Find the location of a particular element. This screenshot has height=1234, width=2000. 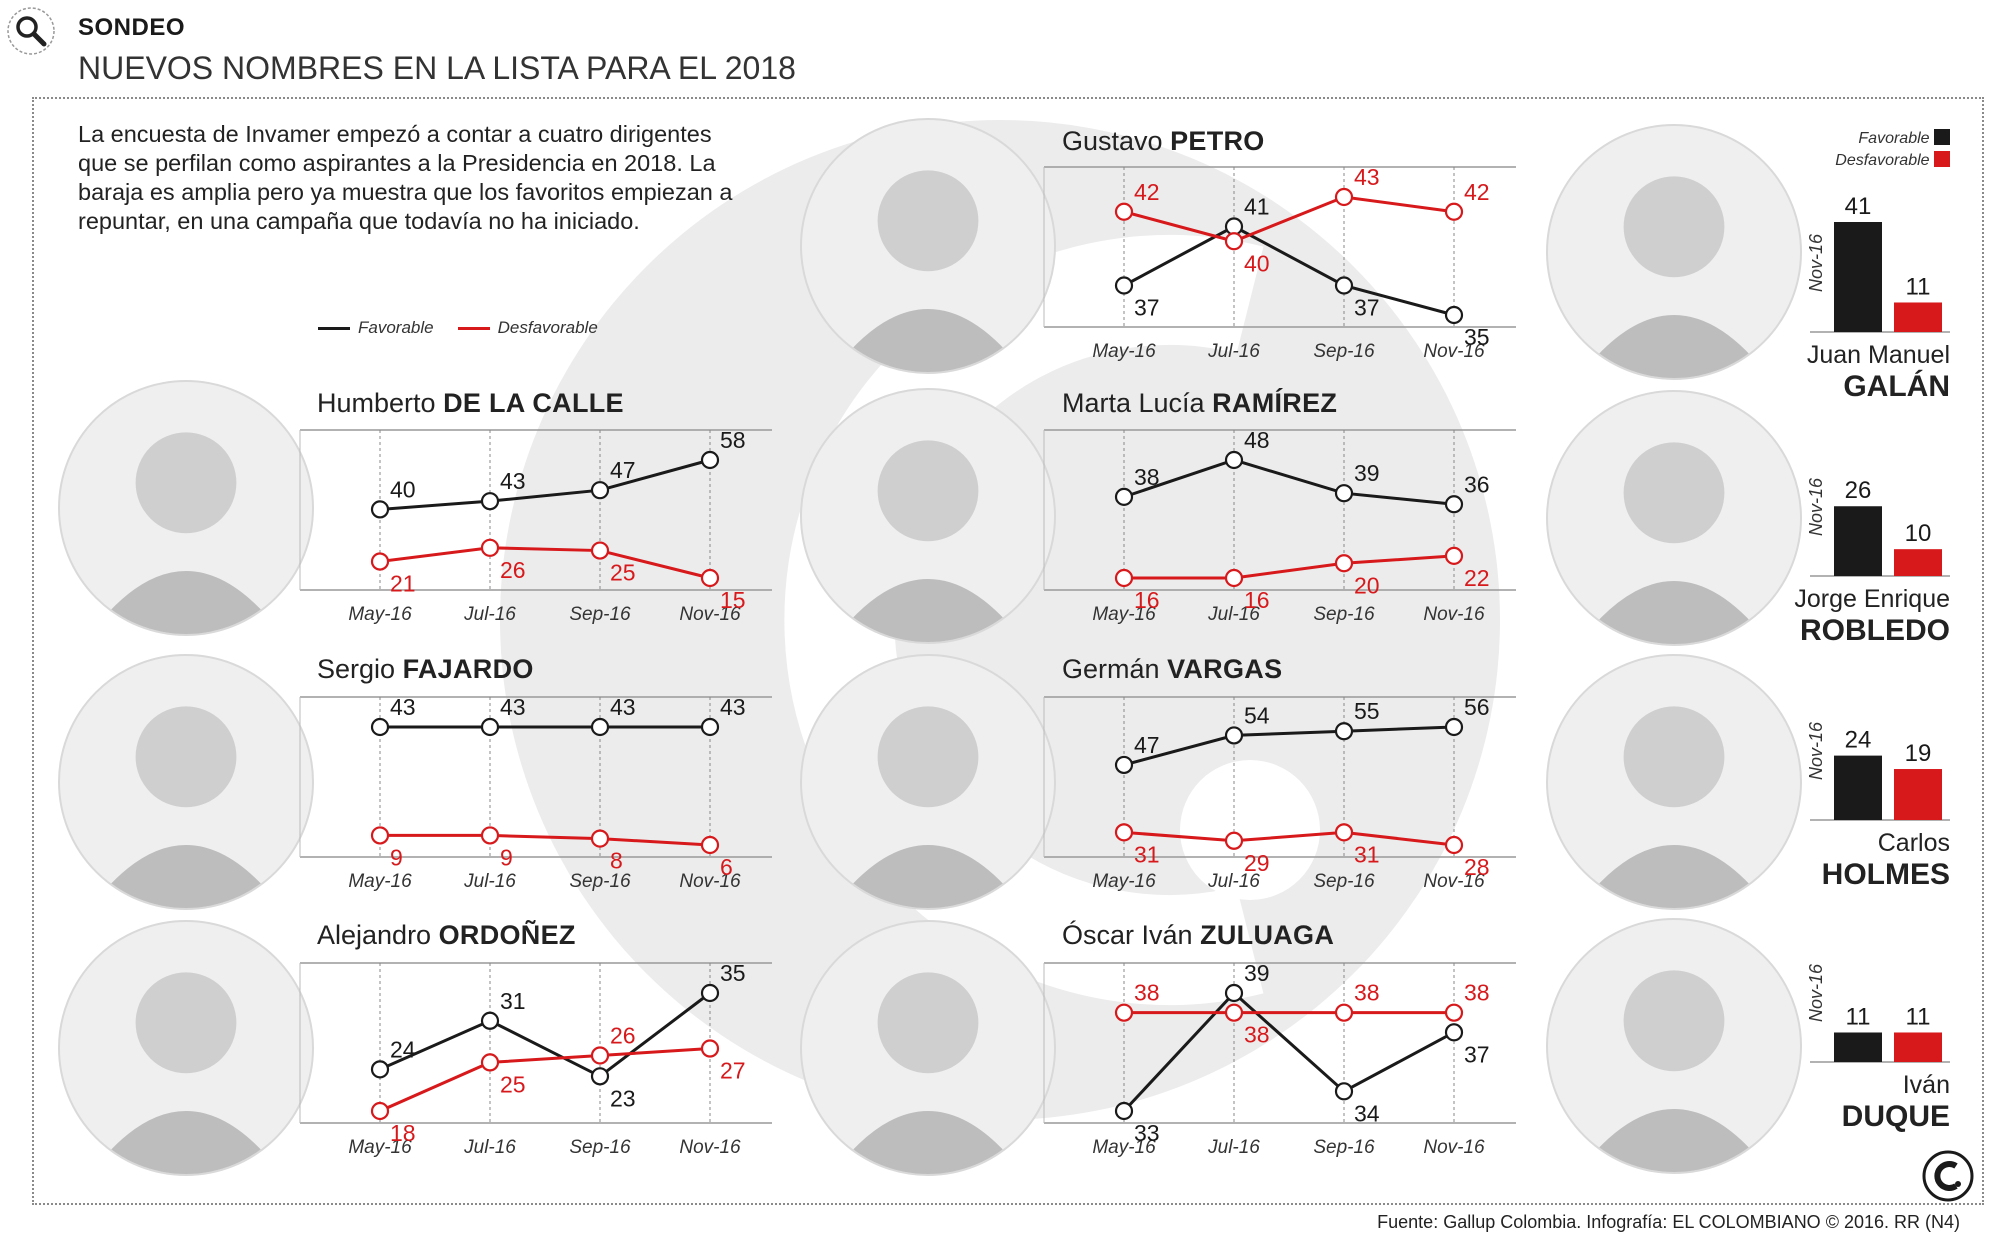

bar-favorable is located at coordinates (1858, 277).